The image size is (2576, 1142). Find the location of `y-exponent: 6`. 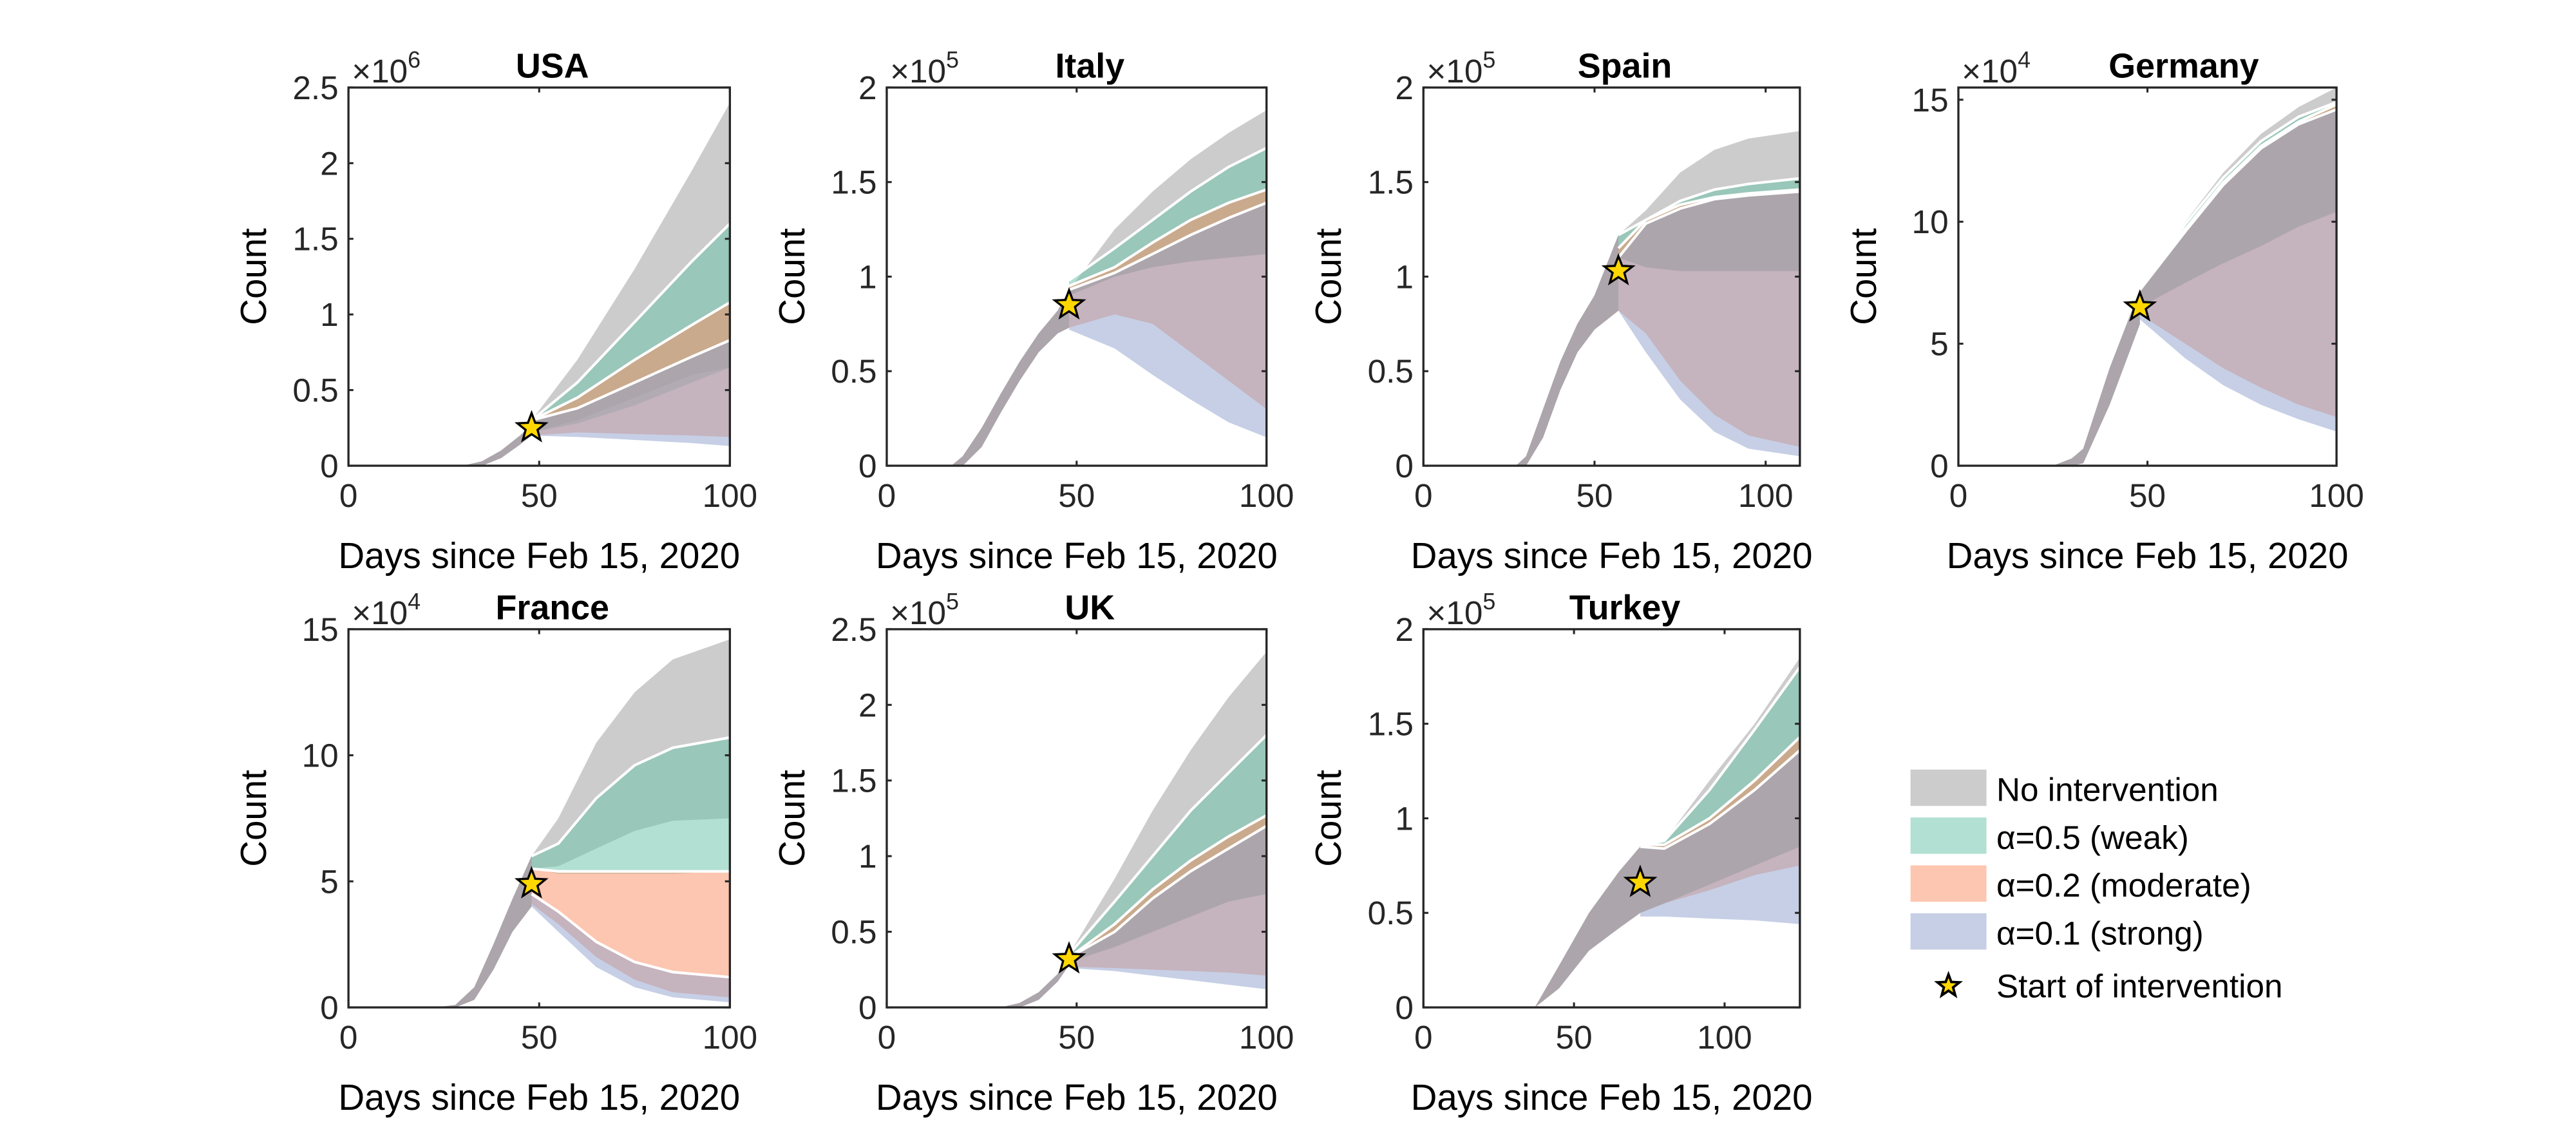

y-exponent: 6 is located at coordinates (415, 60).